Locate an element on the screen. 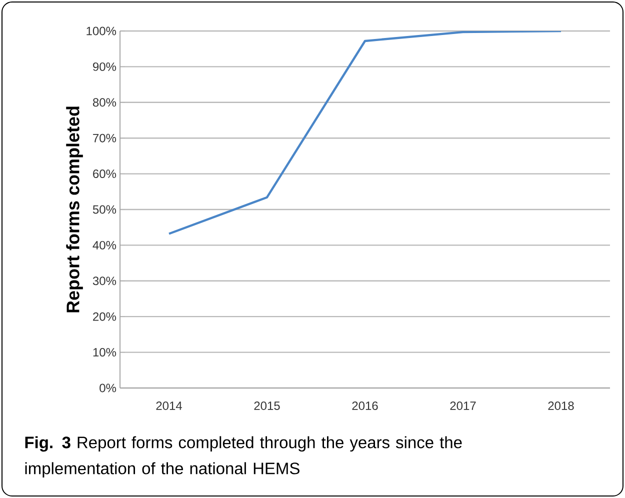 The image size is (625, 498). y-tick-label: 30% is located at coordinates (104, 281).